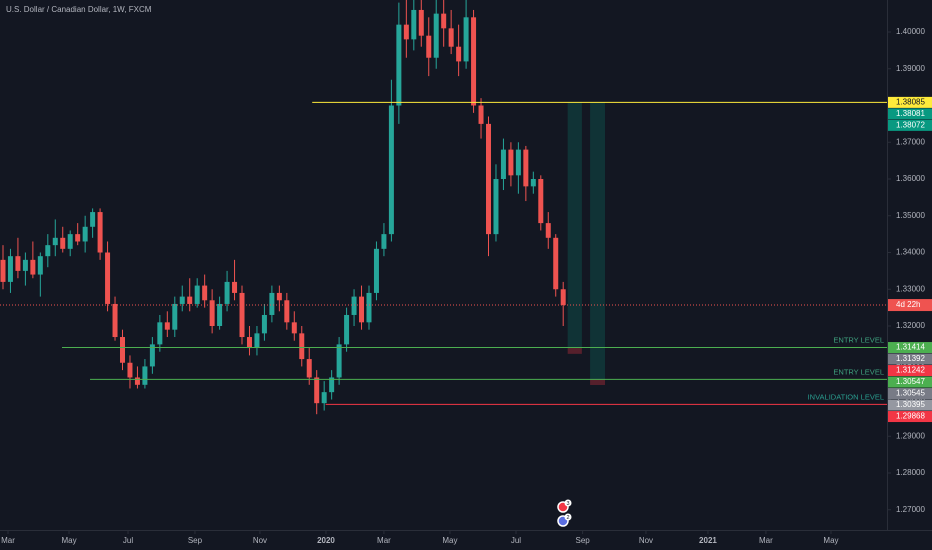 The image size is (932, 550). Describe the element at coordinates (910, 381) in the screenshot. I see `price-label: 1.30547` at that location.